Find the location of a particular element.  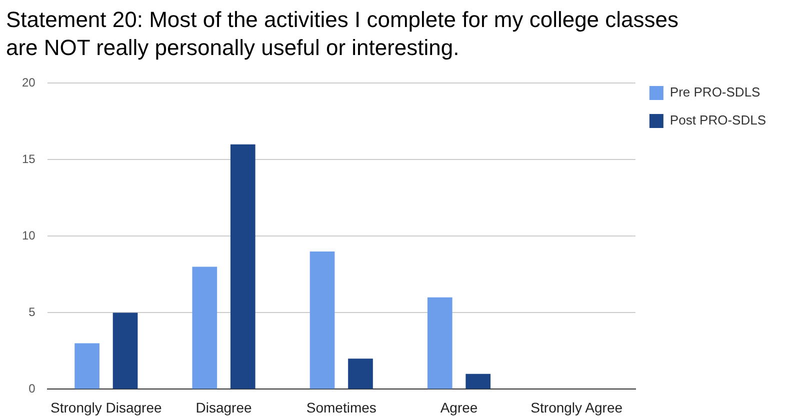

y-tick-label: 5 is located at coordinates (32, 312).